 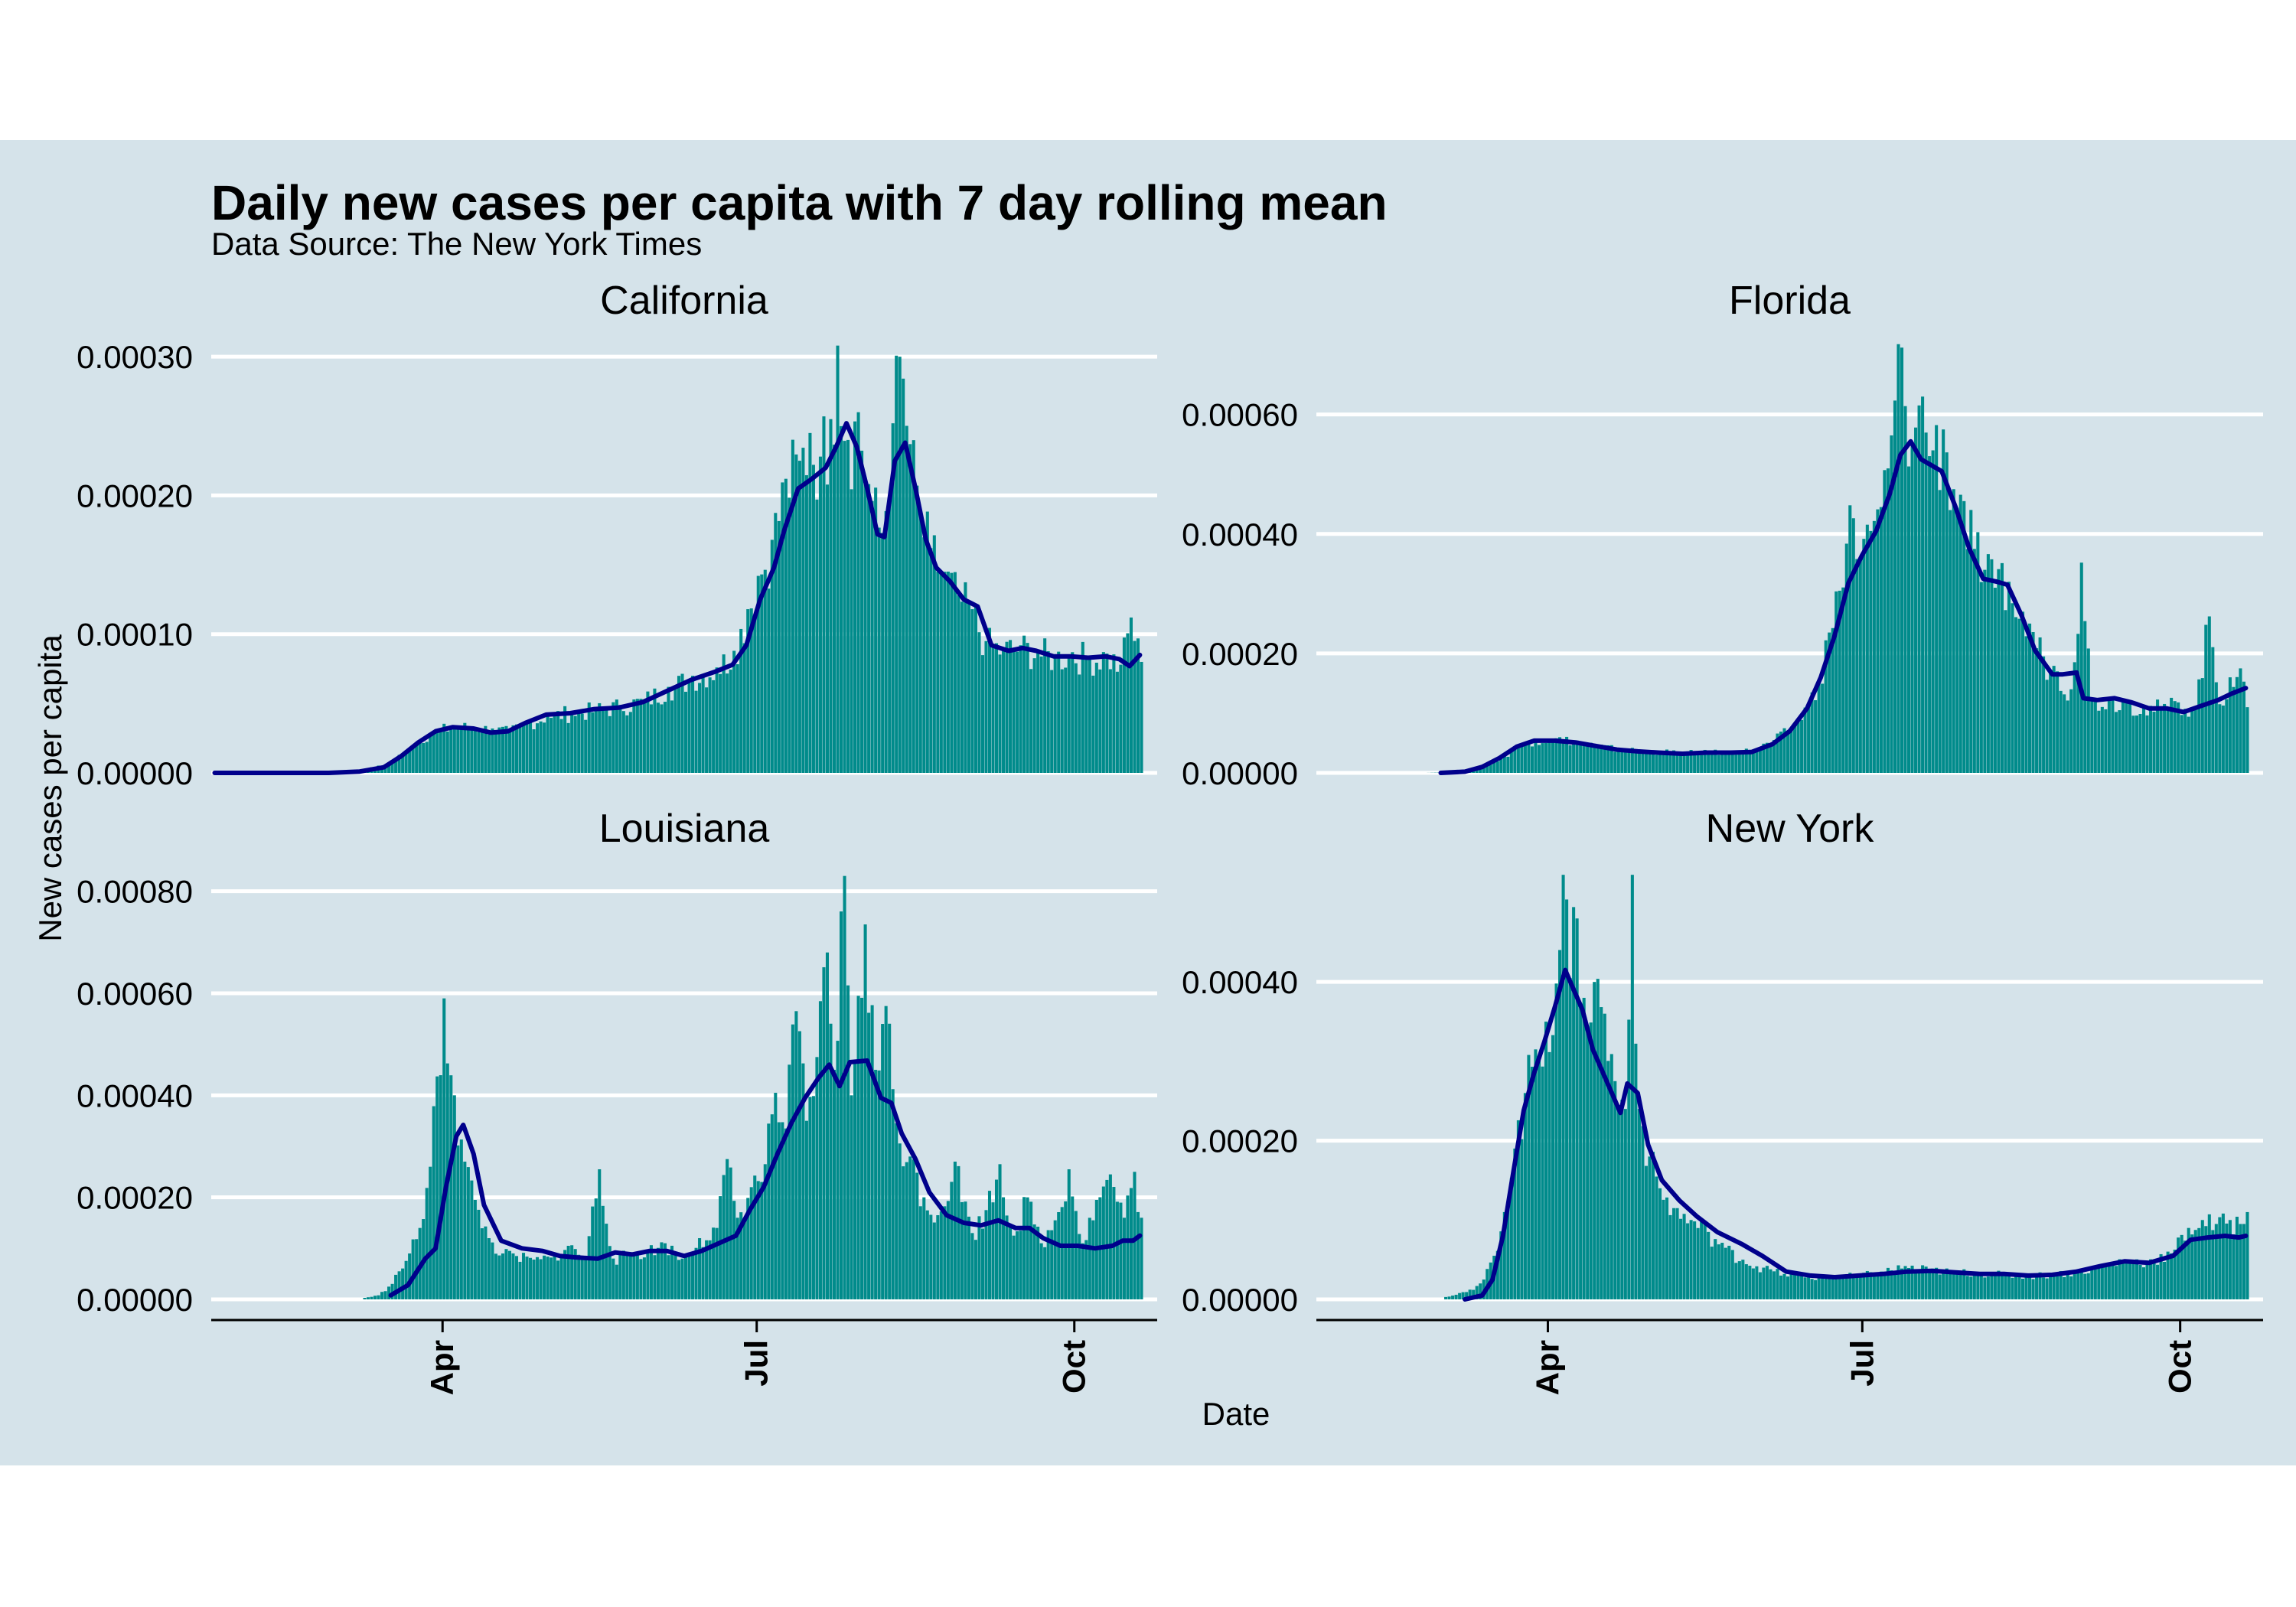 What do you see at coordinates (1856, 1134) in the screenshot?
I see `rolling-mean-line-new-york` at bounding box center [1856, 1134].